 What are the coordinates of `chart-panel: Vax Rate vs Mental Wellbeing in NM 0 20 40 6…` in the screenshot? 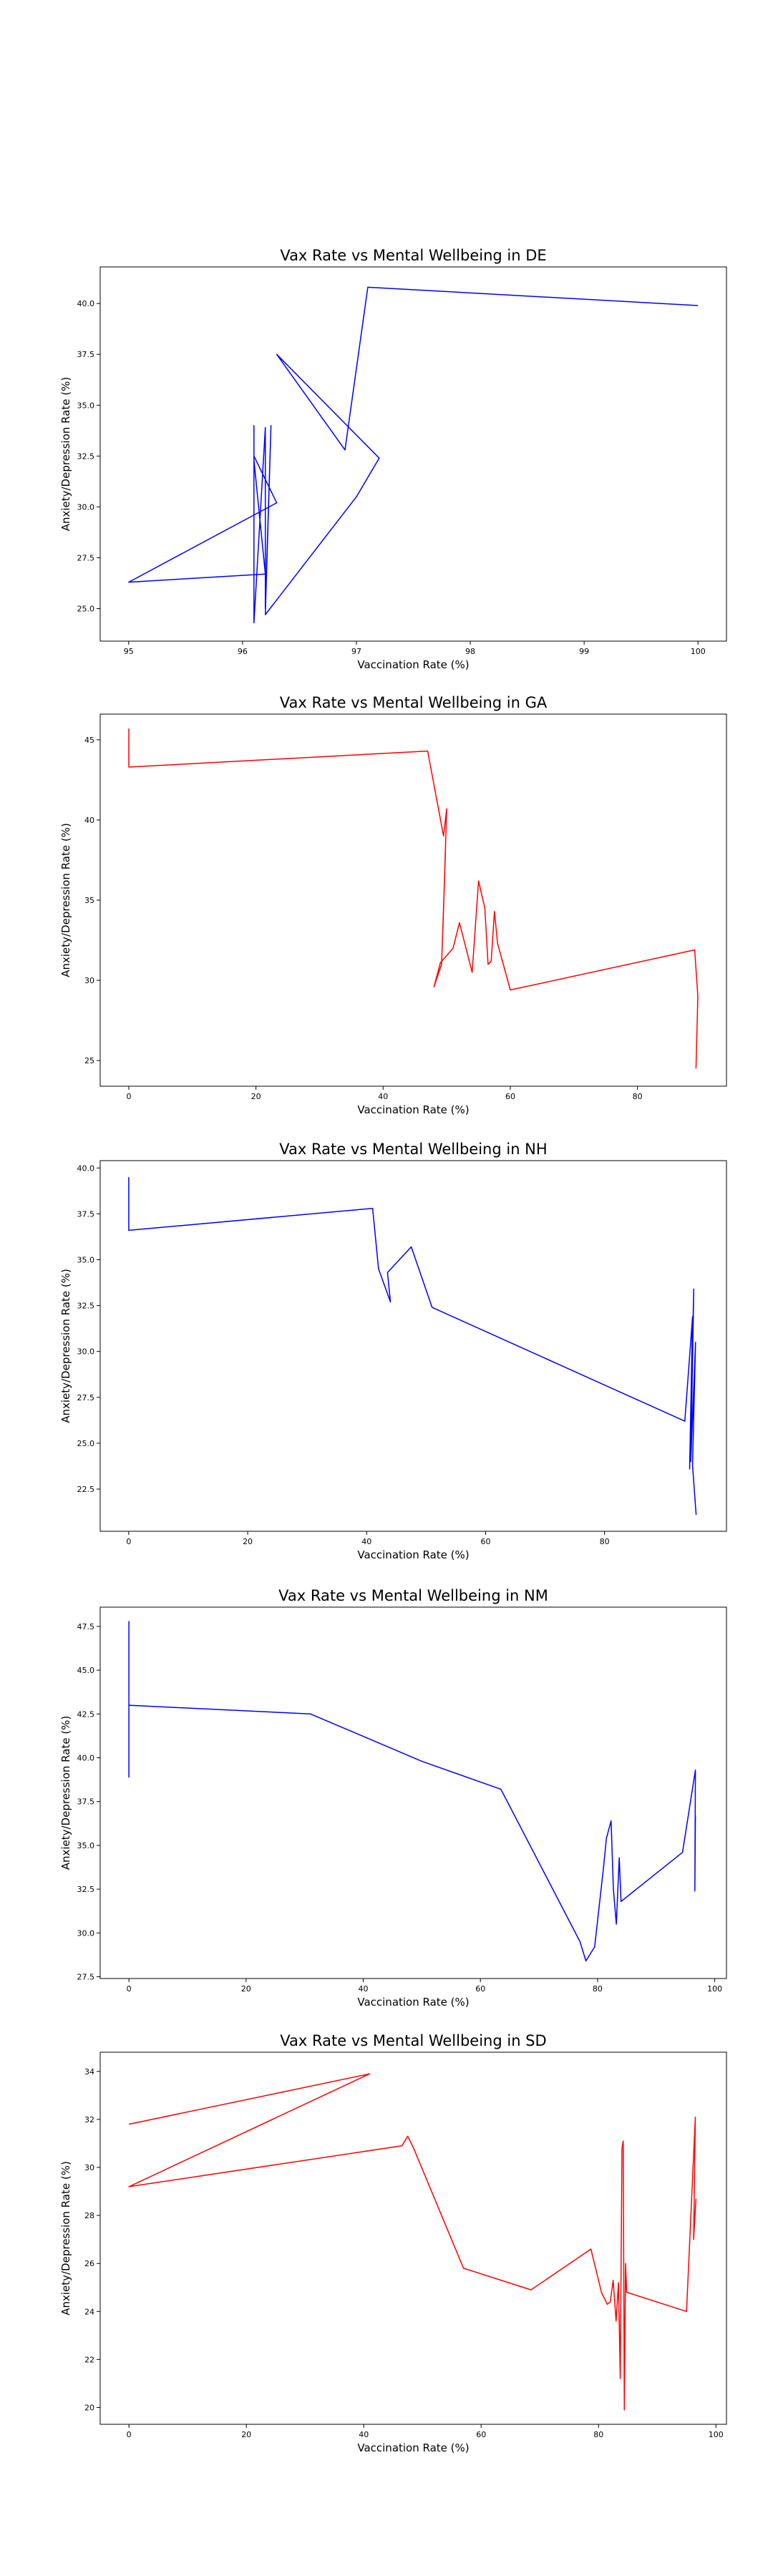 It's located at (393, 1798).